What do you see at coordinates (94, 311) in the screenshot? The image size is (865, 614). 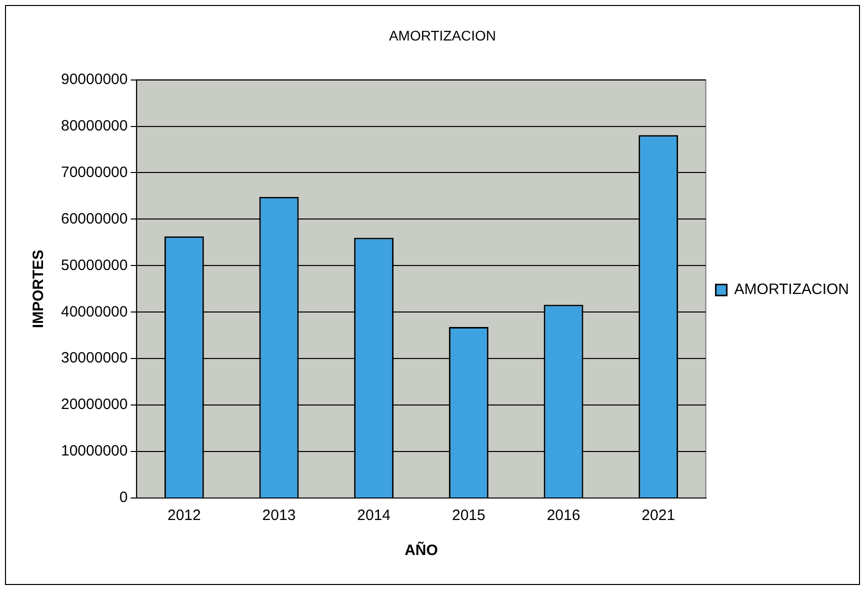 I see `y-tick-label: 40000000` at bounding box center [94, 311].